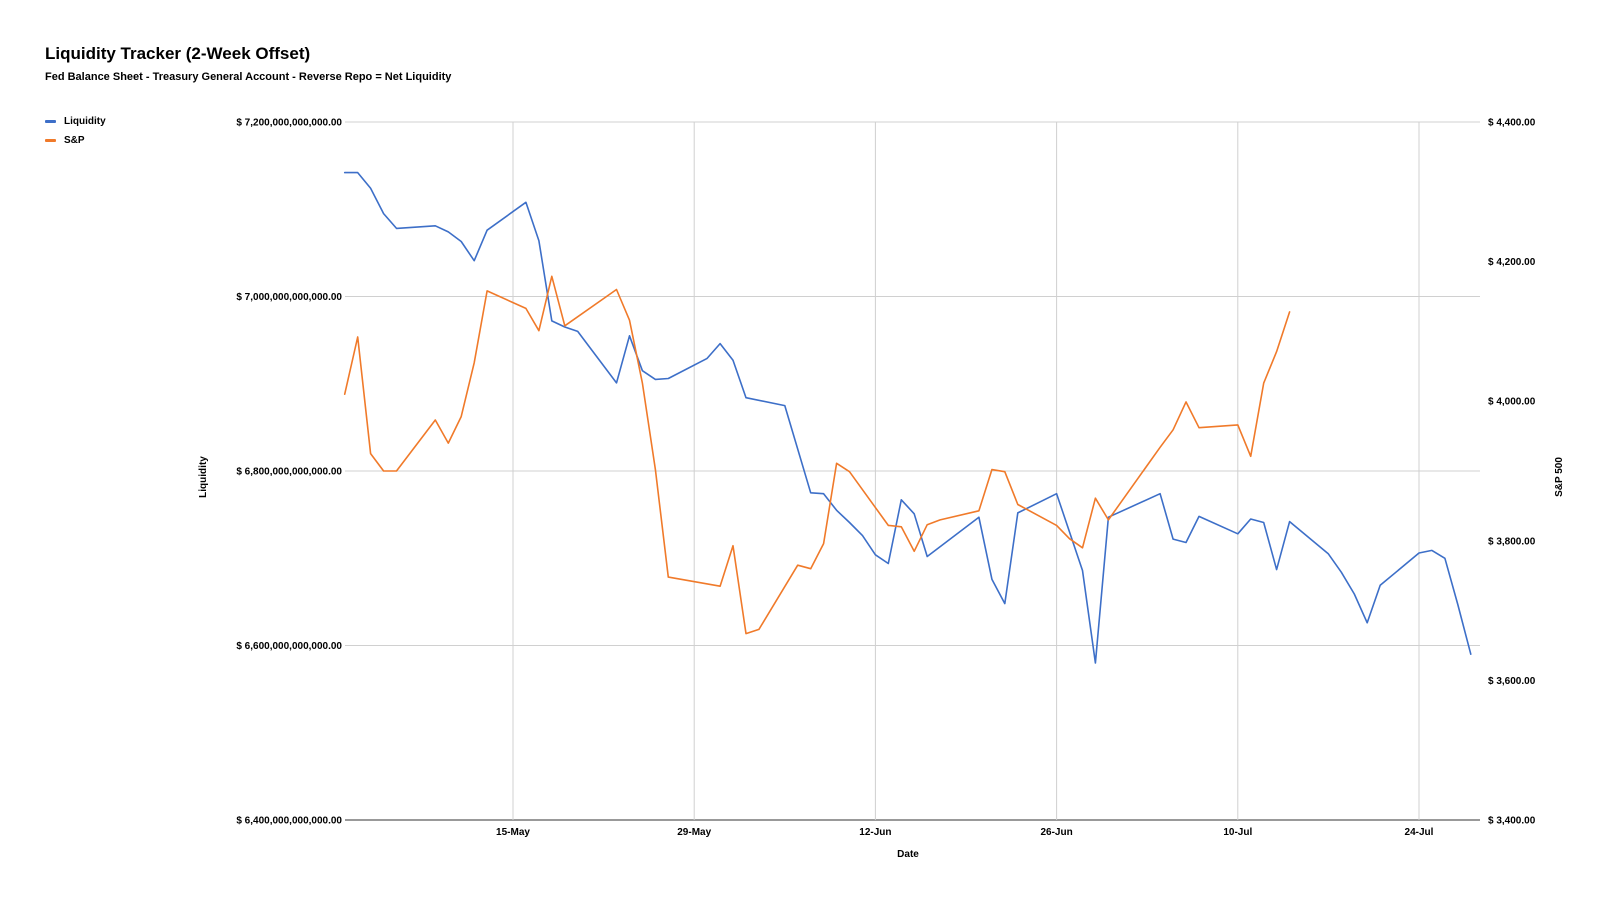  Describe the element at coordinates (85, 121) in the screenshot. I see `legend-label-liquidity: Liquidity` at that location.